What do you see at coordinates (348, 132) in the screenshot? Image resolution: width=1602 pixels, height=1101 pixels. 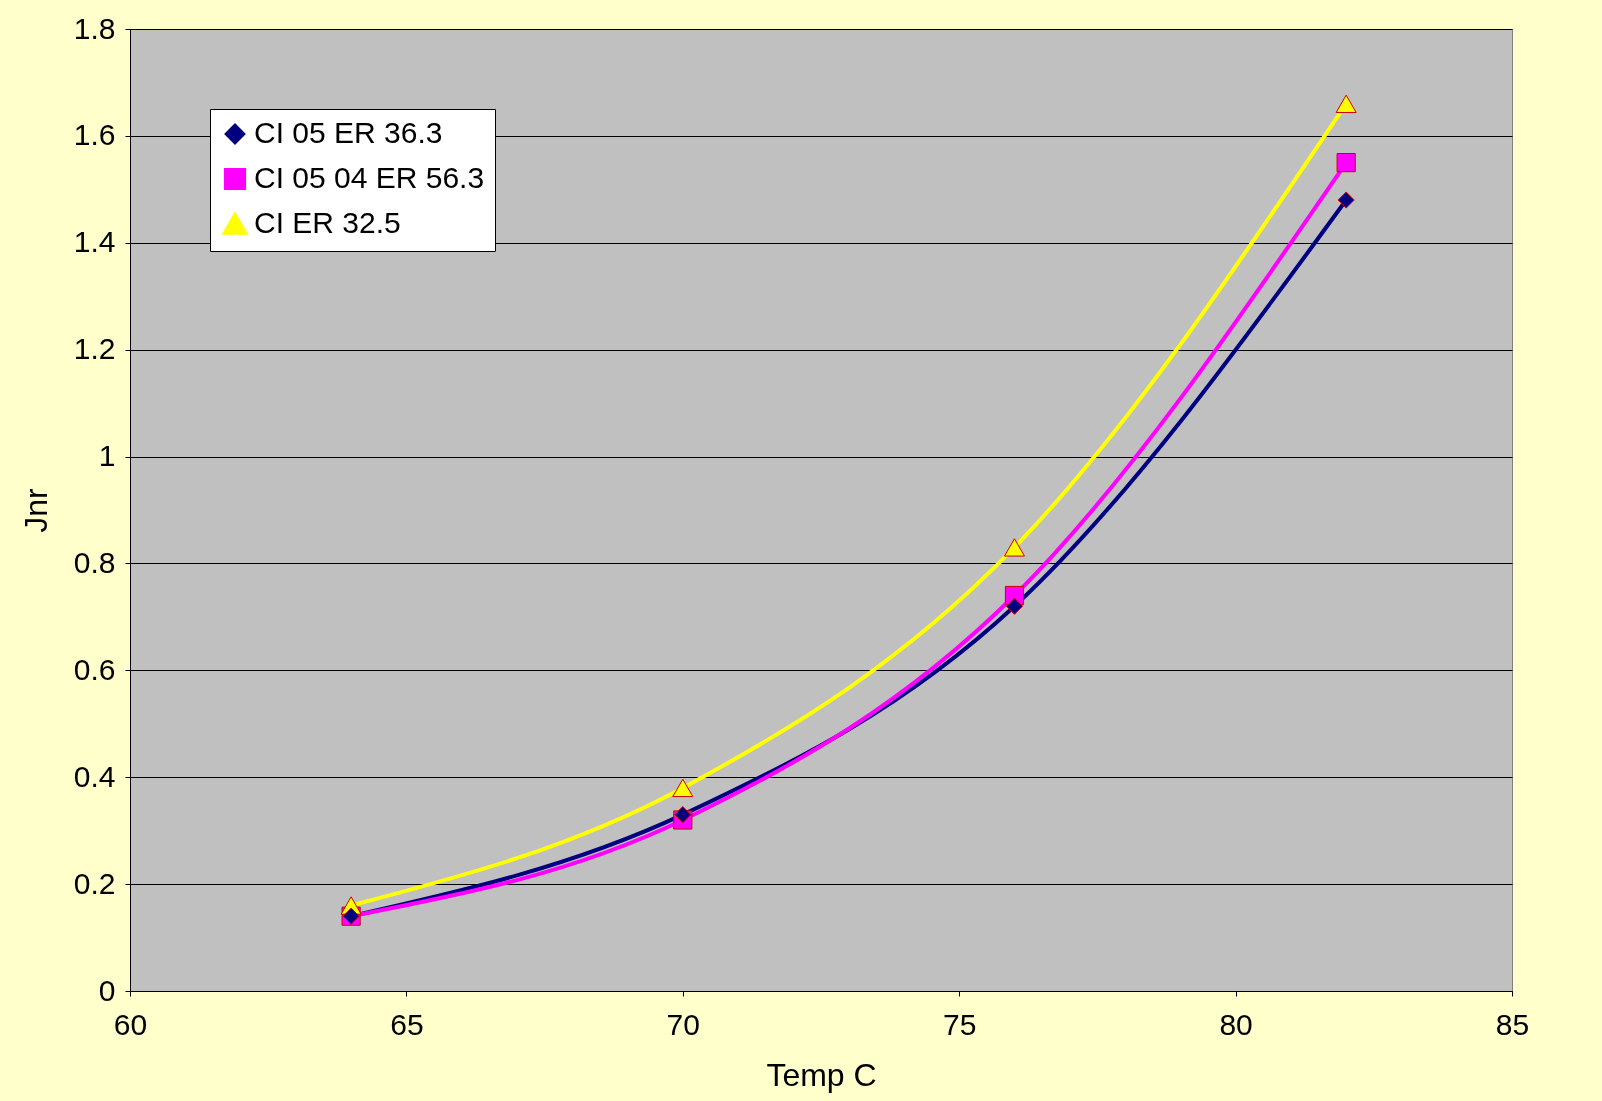 I see `legend-label: CI 05 ER 36.3` at bounding box center [348, 132].